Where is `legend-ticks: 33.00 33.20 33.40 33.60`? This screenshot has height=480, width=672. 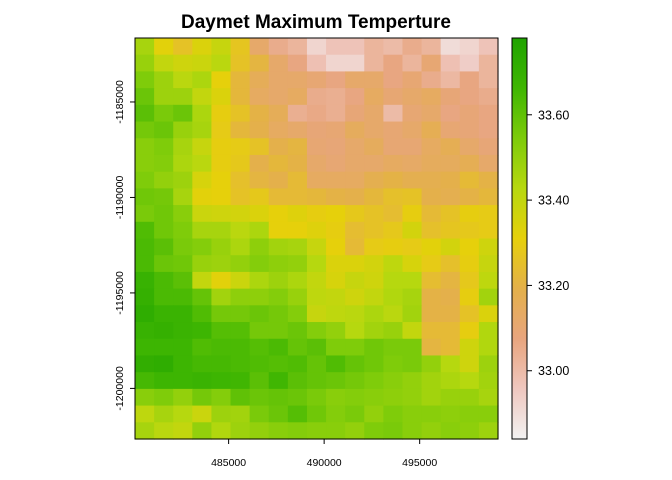
legend-ticks: 33.00 33.20 33.40 33.60 is located at coordinates (548, 243).